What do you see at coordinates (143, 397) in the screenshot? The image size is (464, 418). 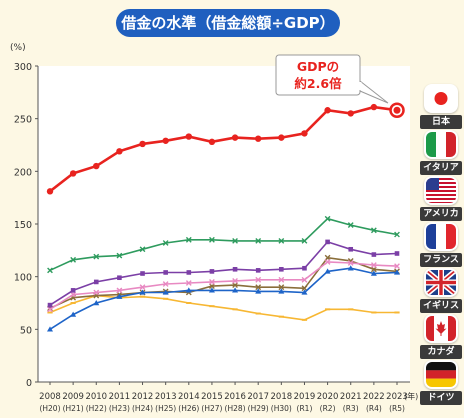 I see `x-tick-label: 2012` at bounding box center [143, 397].